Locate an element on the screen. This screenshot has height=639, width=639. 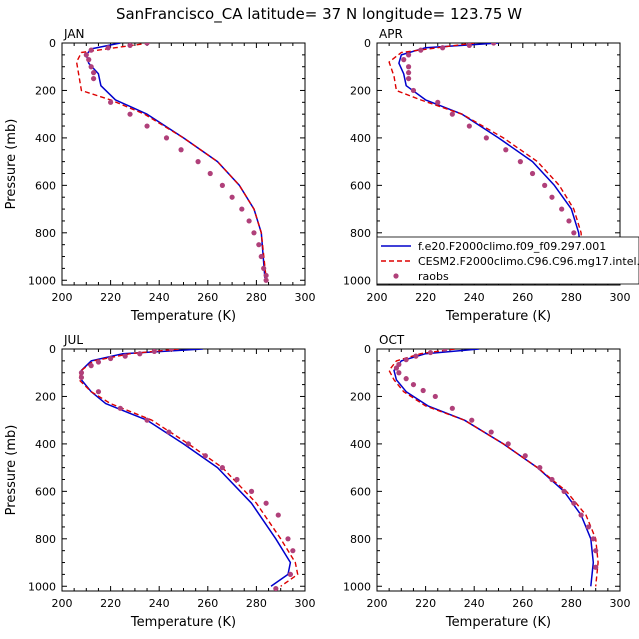
legend-marker-raobs is located at coordinates (396, 276).